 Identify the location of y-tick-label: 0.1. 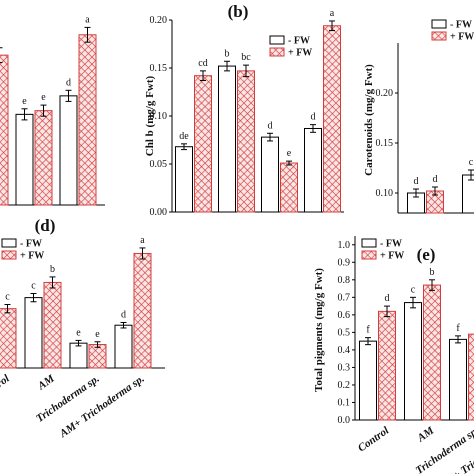
(344, 402).